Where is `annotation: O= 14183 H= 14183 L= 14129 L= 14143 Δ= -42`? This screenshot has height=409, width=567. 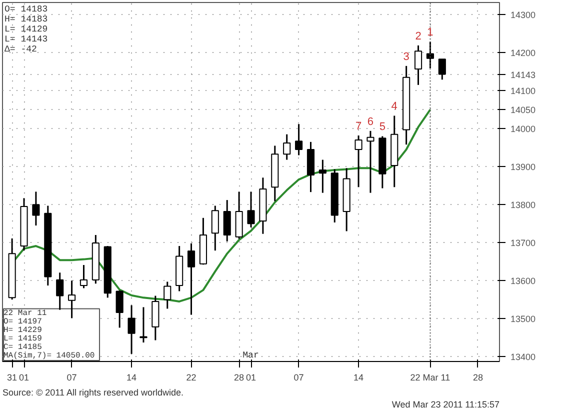 annotation: O= 14183 H= 14183 L= 14129 L= 14143 Δ= -42 is located at coordinates (26, 29).